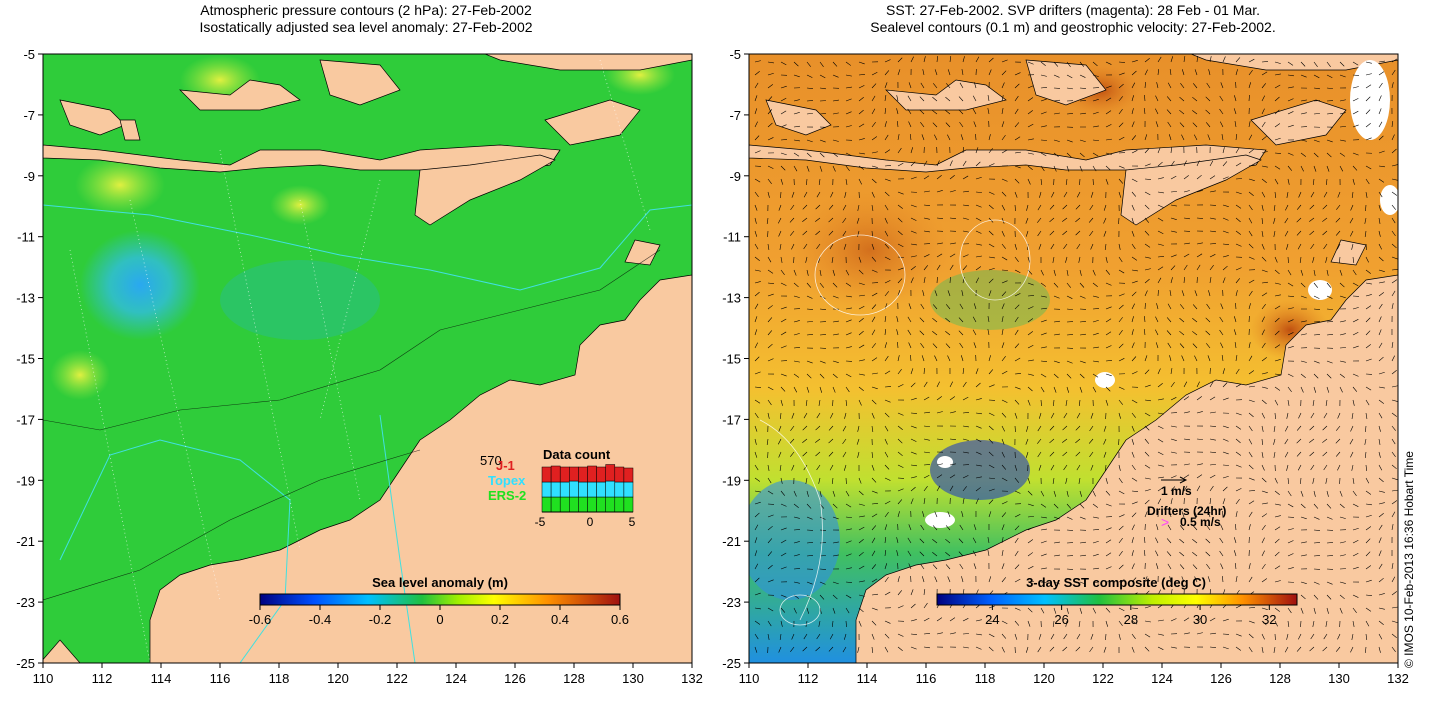  Describe the element at coordinates (574, 678) in the screenshot. I see `left-lon-tick-label: 128` at that location.